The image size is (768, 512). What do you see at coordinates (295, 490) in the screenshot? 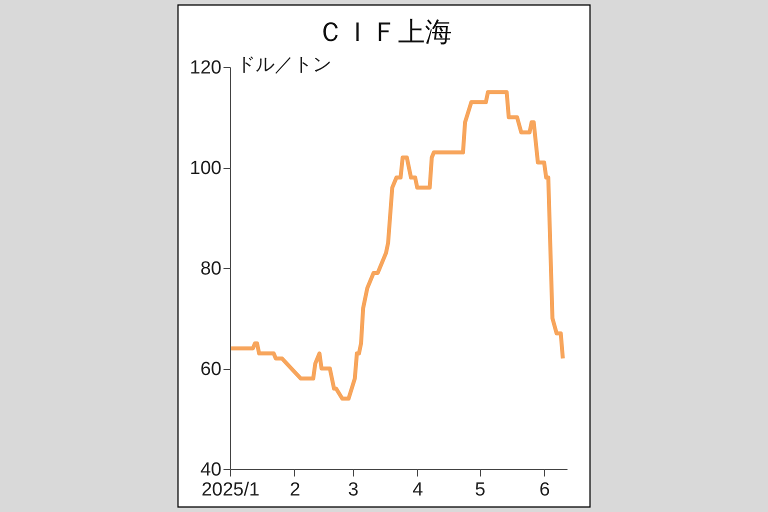
I see `x-tick-label: 2` at bounding box center [295, 490].